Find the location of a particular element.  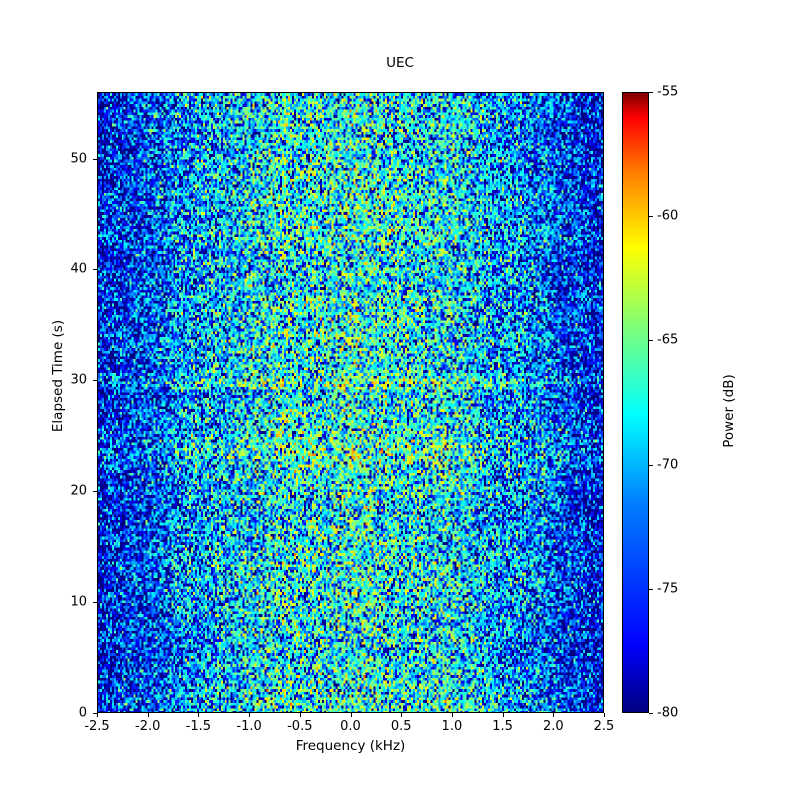

colorbar-label: Power (dB) is located at coordinates (729, 411).